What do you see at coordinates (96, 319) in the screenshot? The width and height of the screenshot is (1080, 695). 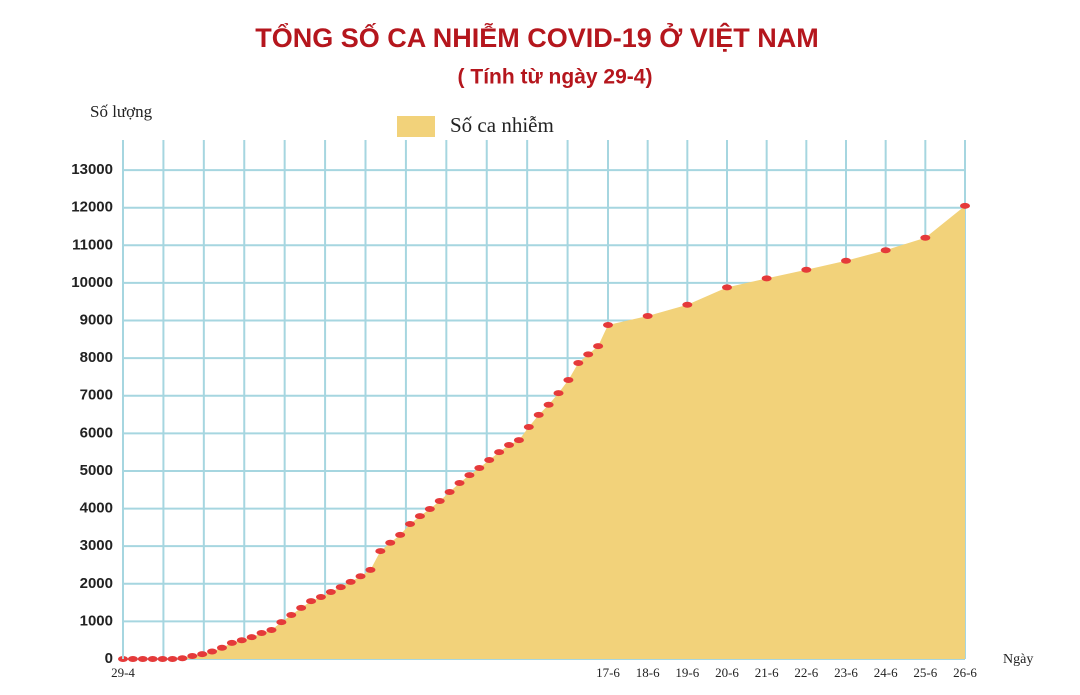 I see `y-tick-label: 9000` at bounding box center [96, 319].